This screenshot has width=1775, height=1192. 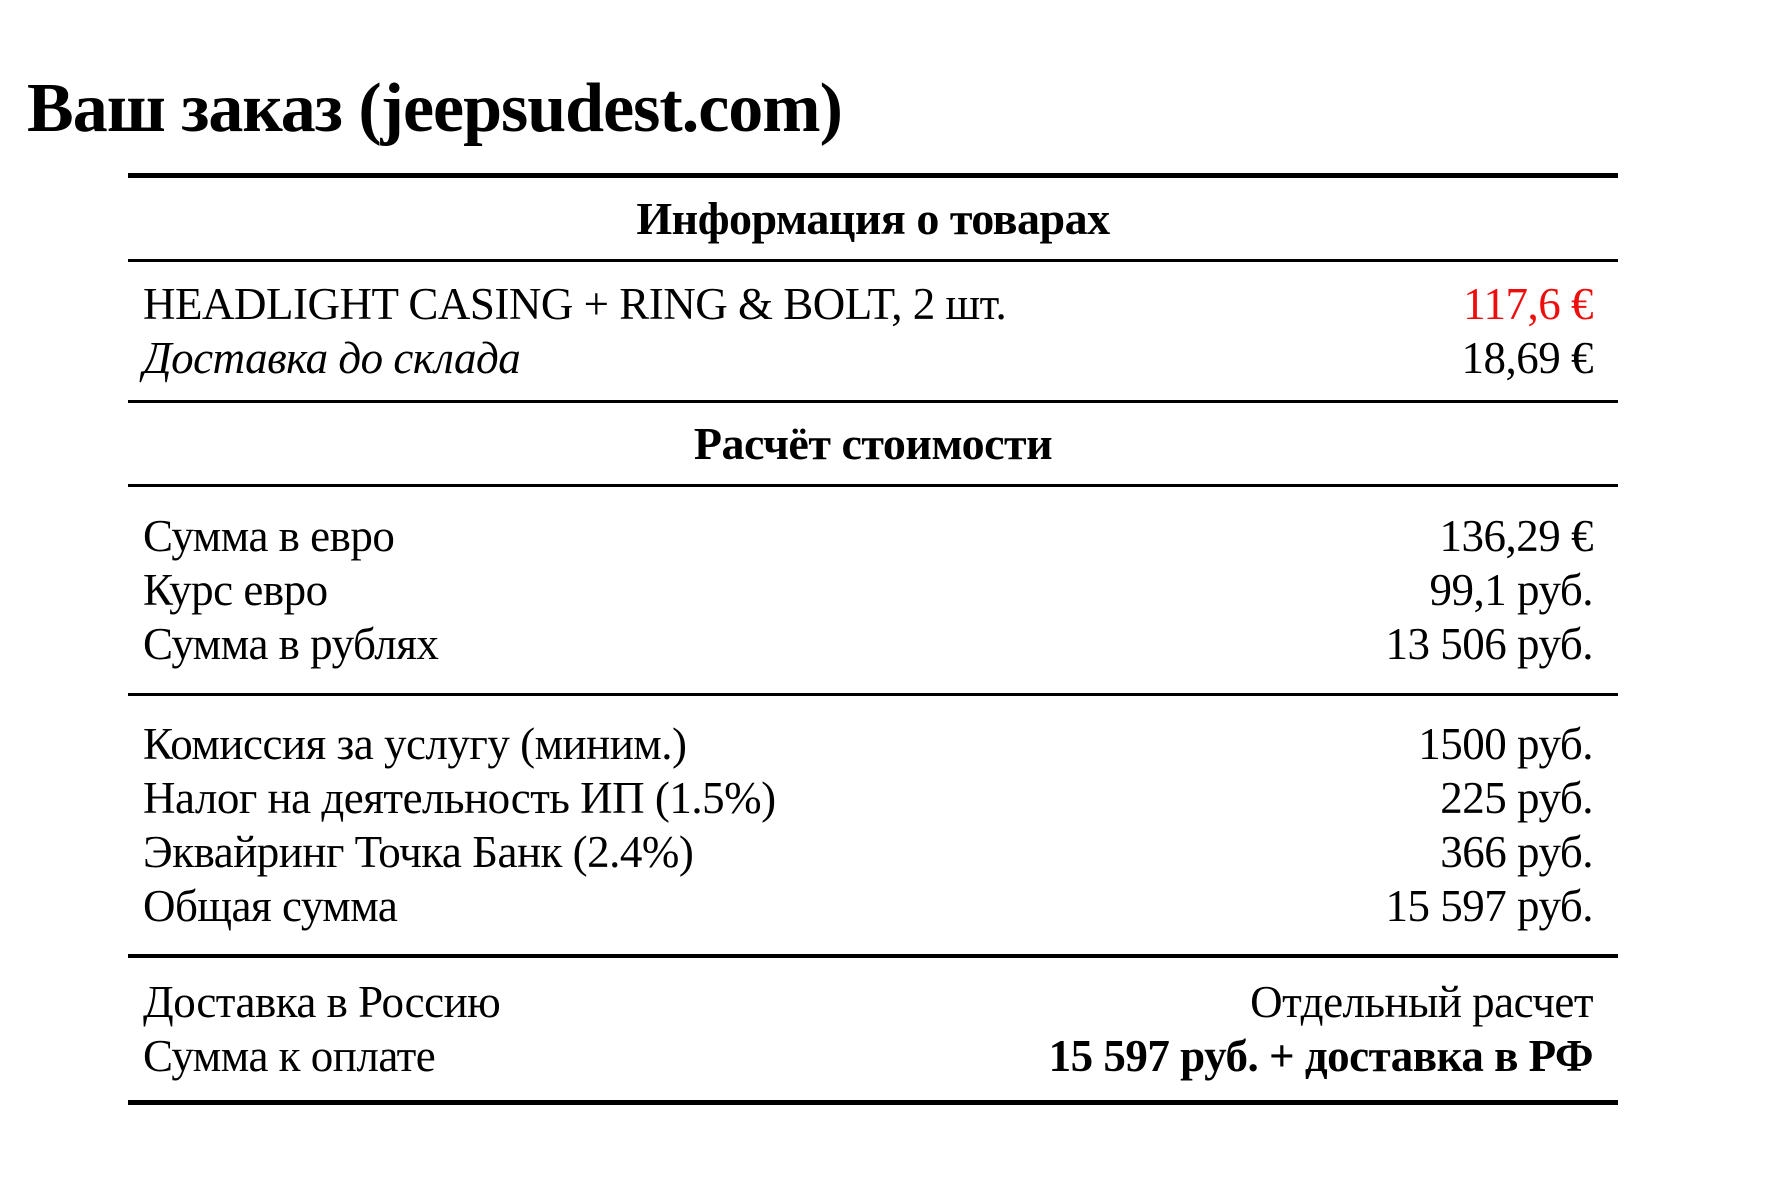 What do you see at coordinates (873, 1002) in the screenshot?
I see `table-row: Доставка в Россию Отдельный расчет` at bounding box center [873, 1002].